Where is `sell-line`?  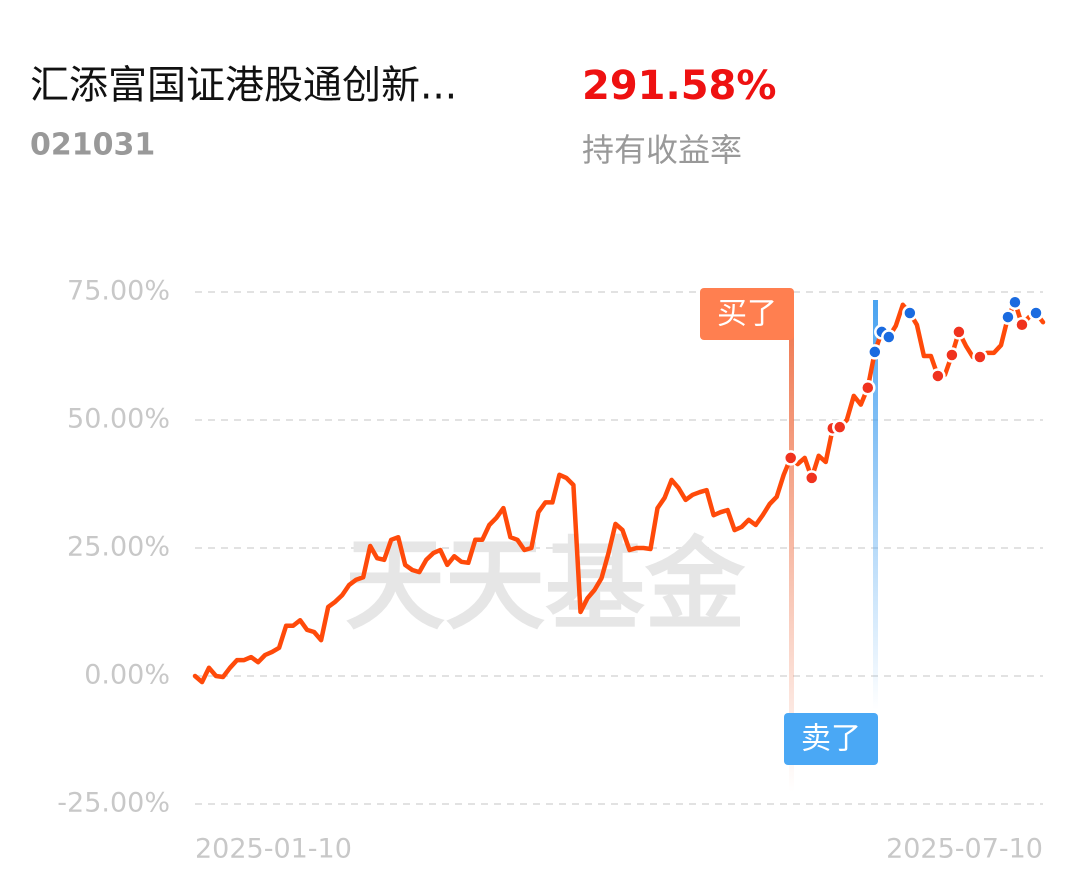 sell-line is located at coordinates (875, 505).